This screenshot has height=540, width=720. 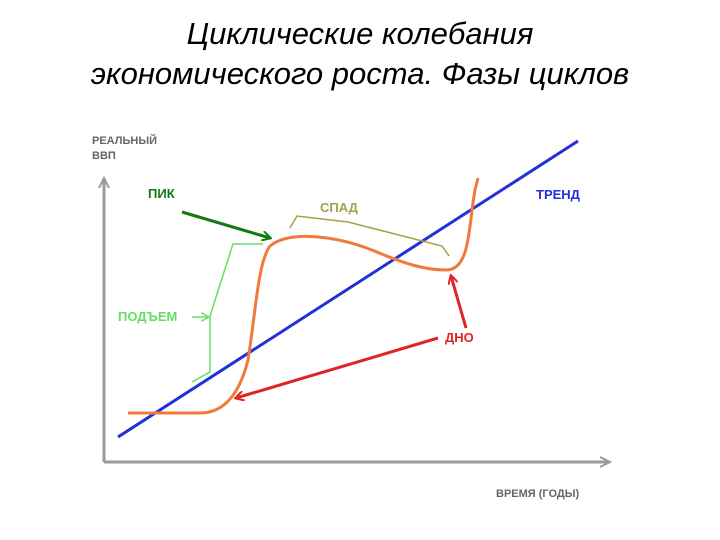 I want to click on trend-label: ТРЕНД, so click(x=558, y=194).